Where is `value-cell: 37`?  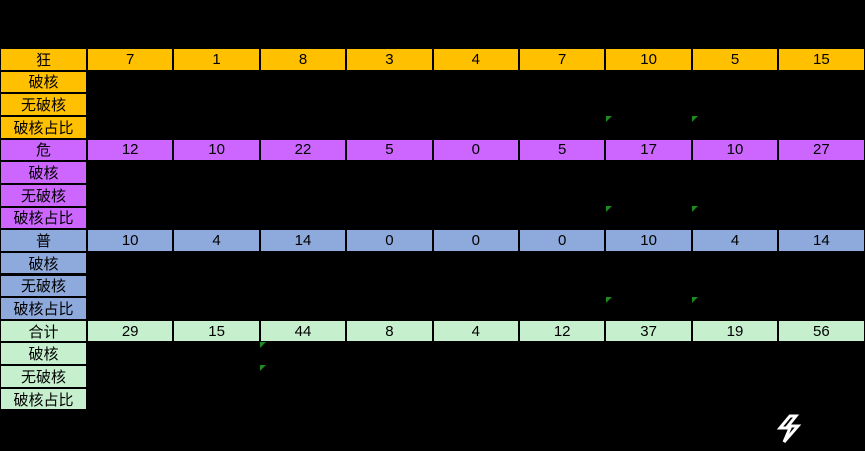 value-cell: 37 is located at coordinates (648, 331).